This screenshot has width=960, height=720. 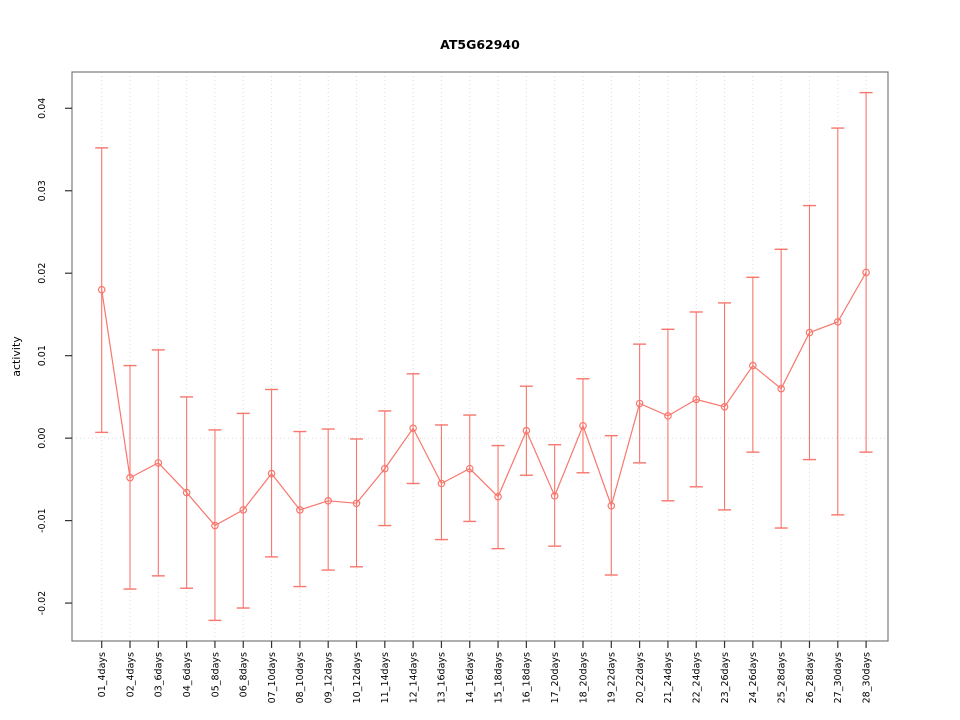 What do you see at coordinates (612, 677) in the screenshot?
I see `x-tick-label: 19_22days` at bounding box center [612, 677].